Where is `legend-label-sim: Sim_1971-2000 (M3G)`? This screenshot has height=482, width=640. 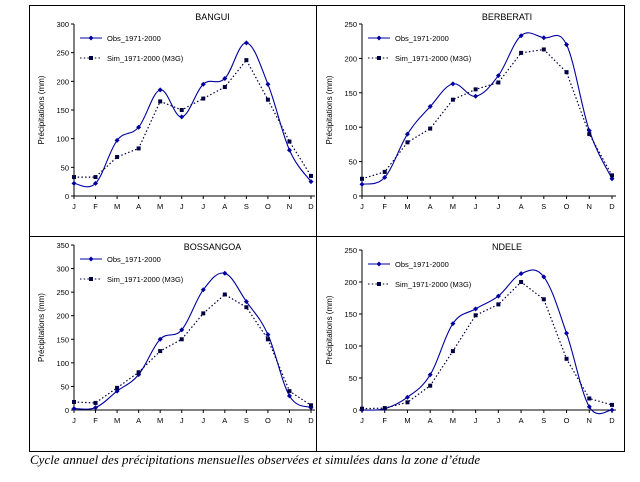 legend-label-sim: Sim_1971-2000 (M3G) is located at coordinates (145, 279).